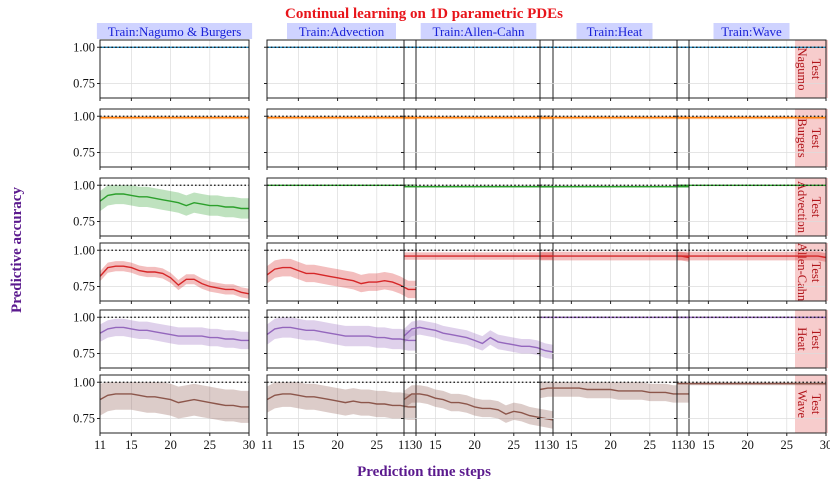 This screenshot has height=485, width=830. Describe the element at coordinates (342, 31) in the screenshot. I see `column-header-label: Train:Advection` at that location.